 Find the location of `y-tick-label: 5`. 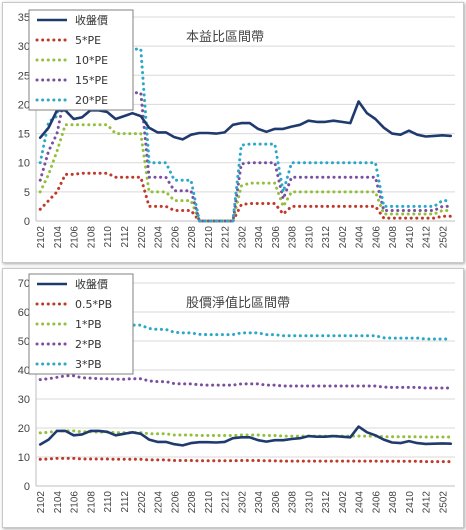

y-tick-label: 5 is located at coordinates (27, 193).